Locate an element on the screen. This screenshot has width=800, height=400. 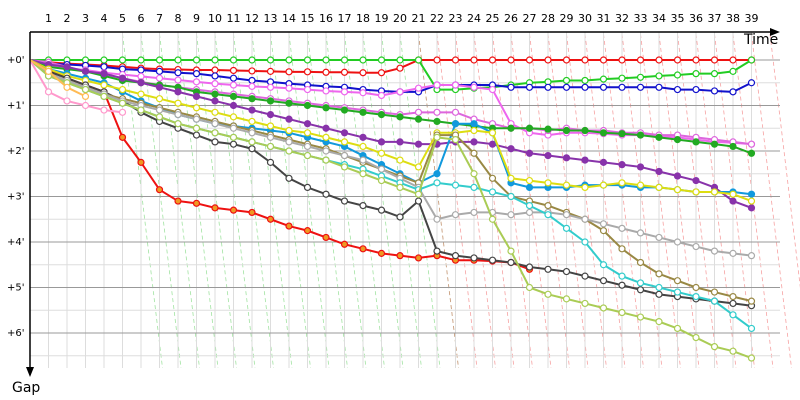
x-tick-label: 15 is located at coordinates (308, 18).